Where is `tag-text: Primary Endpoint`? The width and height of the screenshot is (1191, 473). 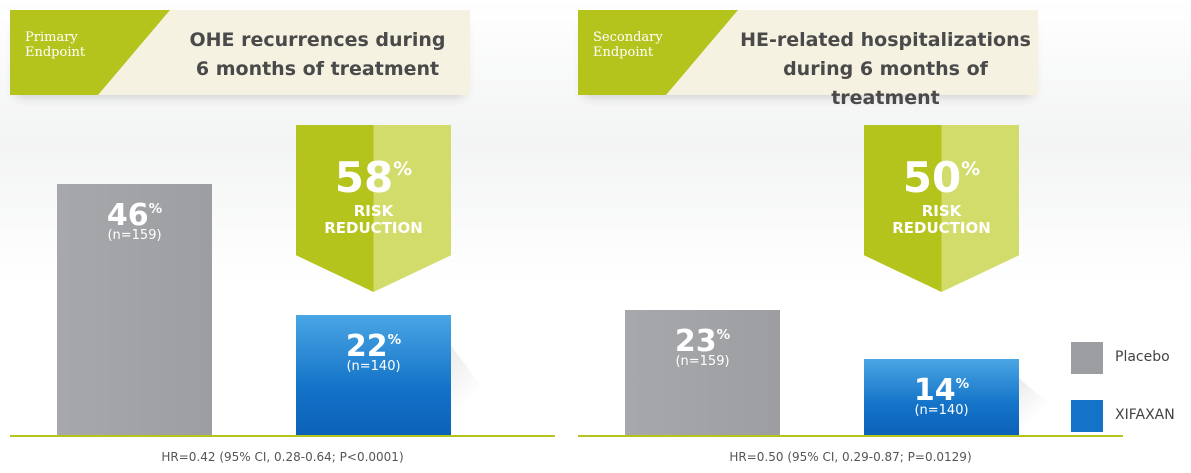 tag-text: Primary Endpoint is located at coordinates (55, 45).